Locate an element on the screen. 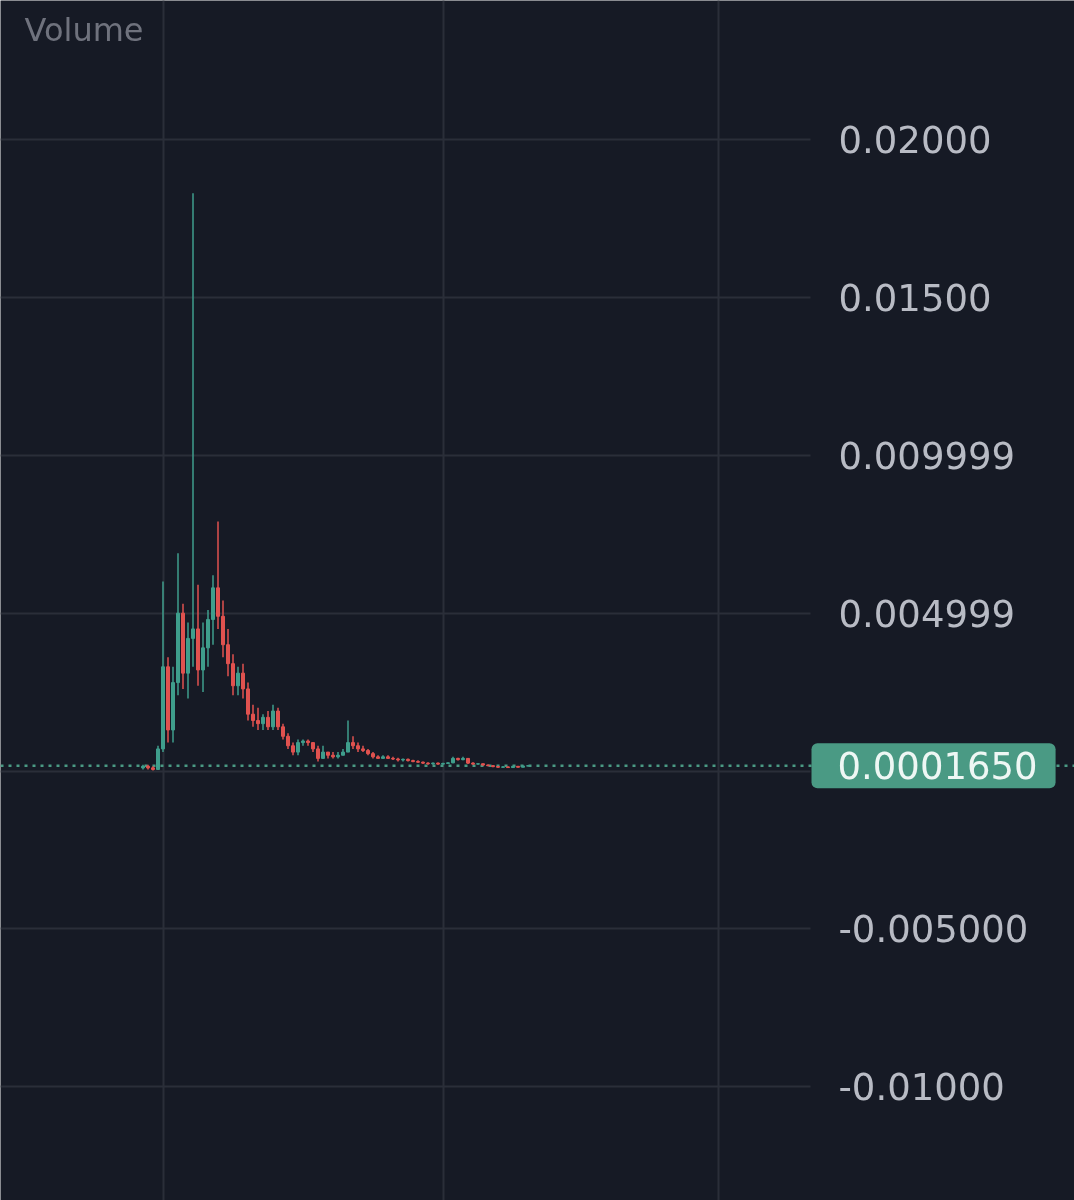  y-tick-label: 0.01500 is located at coordinates (915, 298).